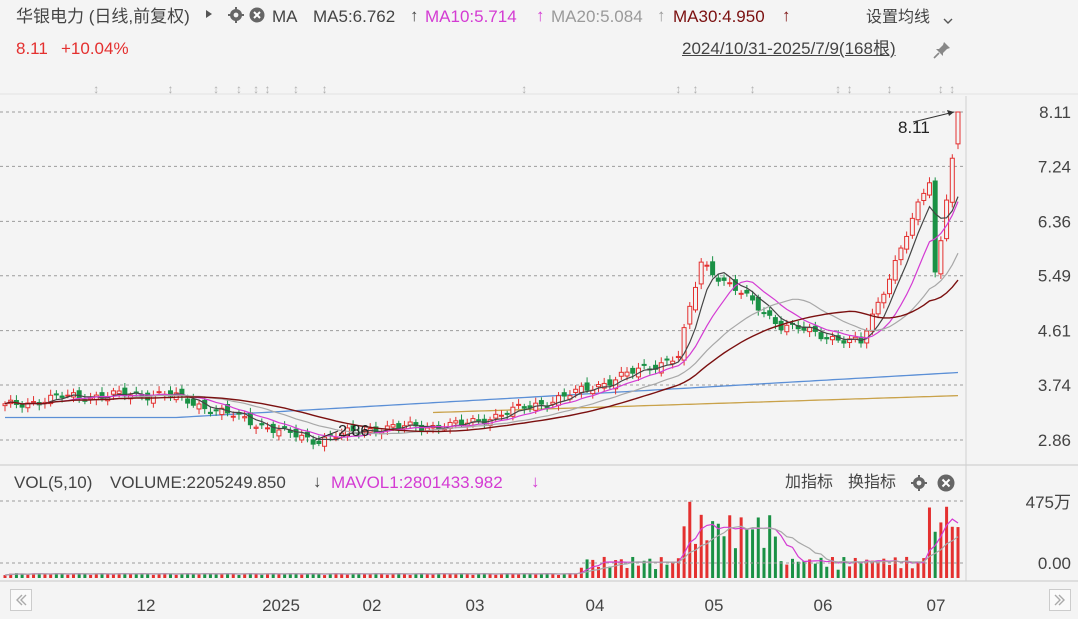 This screenshot has width=1078, height=619. Describe the element at coordinates (789, 48) in the screenshot. I see `date-range: 2024/10/31-2025/7/9(168根)` at that location.